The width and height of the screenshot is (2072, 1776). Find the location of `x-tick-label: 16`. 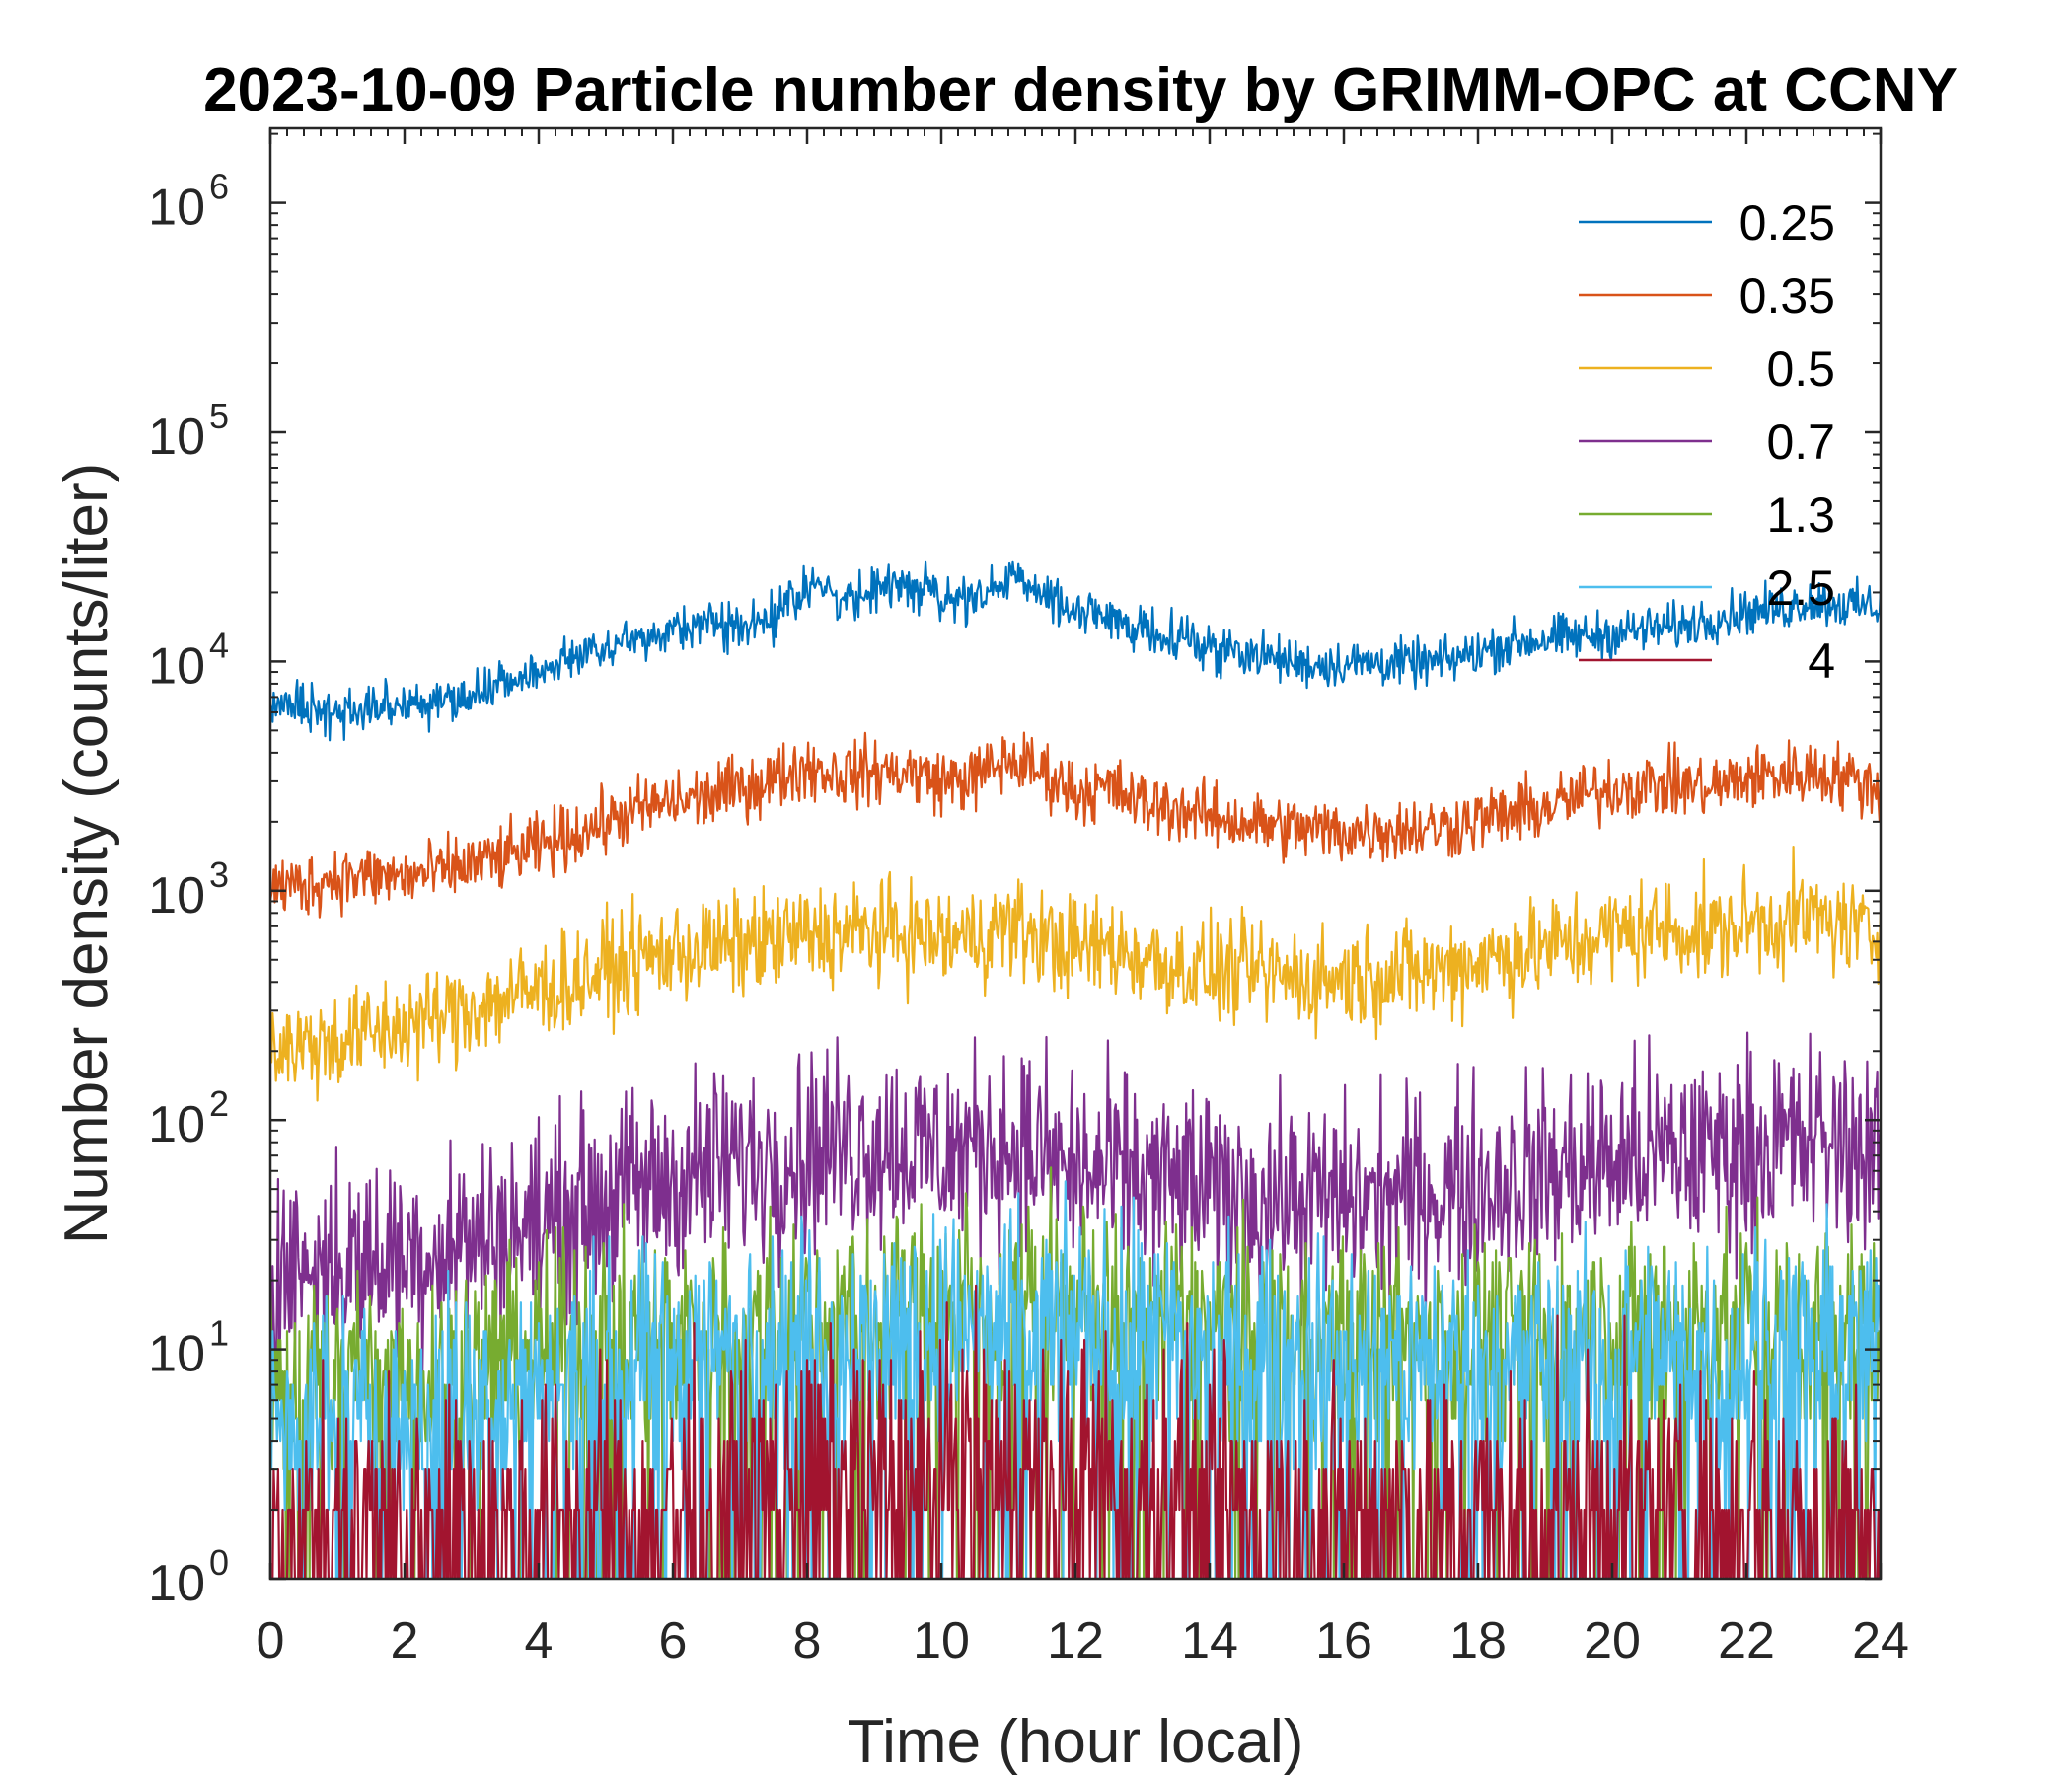

x-tick-label: 16 is located at coordinates (1343, 1640).